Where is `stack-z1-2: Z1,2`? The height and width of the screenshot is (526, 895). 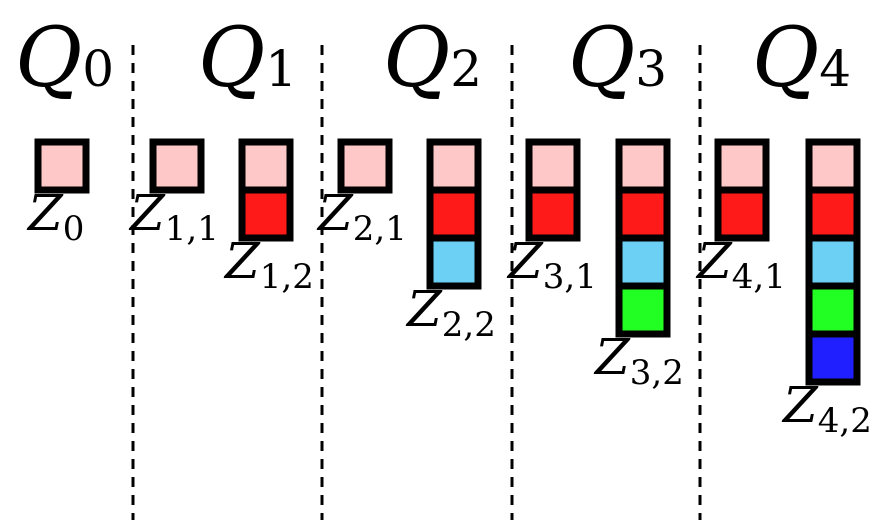 stack-z1-2: Z1,2 is located at coordinates (268, 217).